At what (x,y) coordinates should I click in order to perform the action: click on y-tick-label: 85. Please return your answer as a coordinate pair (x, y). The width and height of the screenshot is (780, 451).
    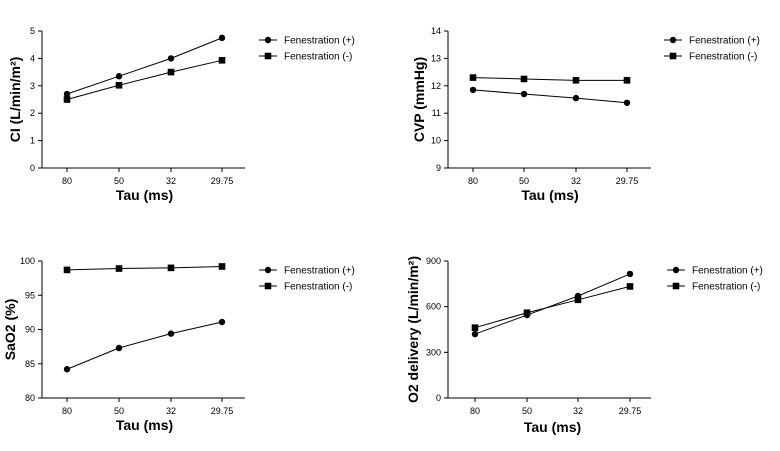
    Looking at the image, I should click on (30, 364).